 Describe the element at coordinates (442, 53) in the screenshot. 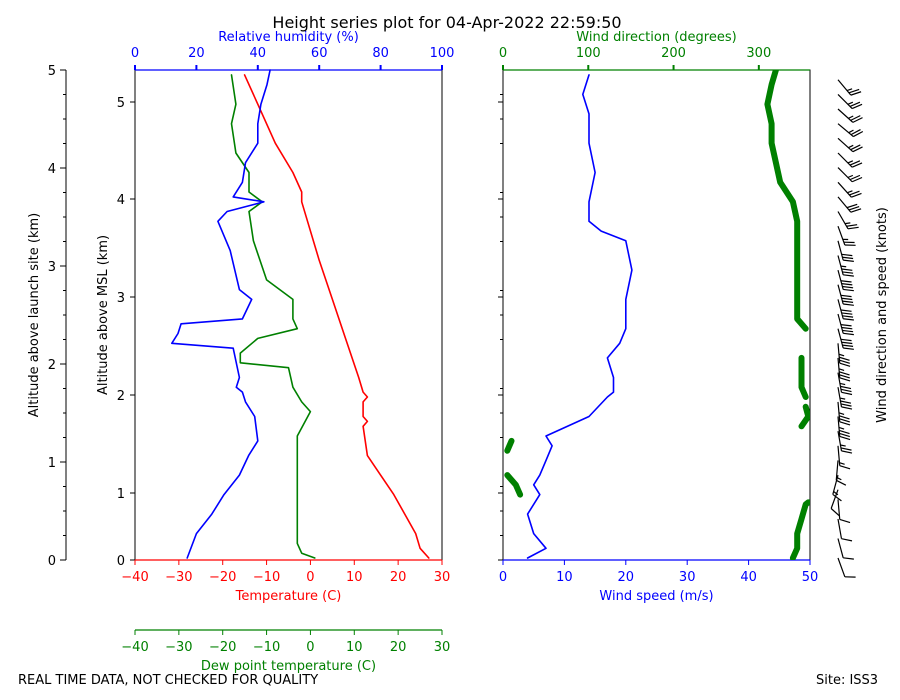

I see `humidity-tick-label: 100` at that location.